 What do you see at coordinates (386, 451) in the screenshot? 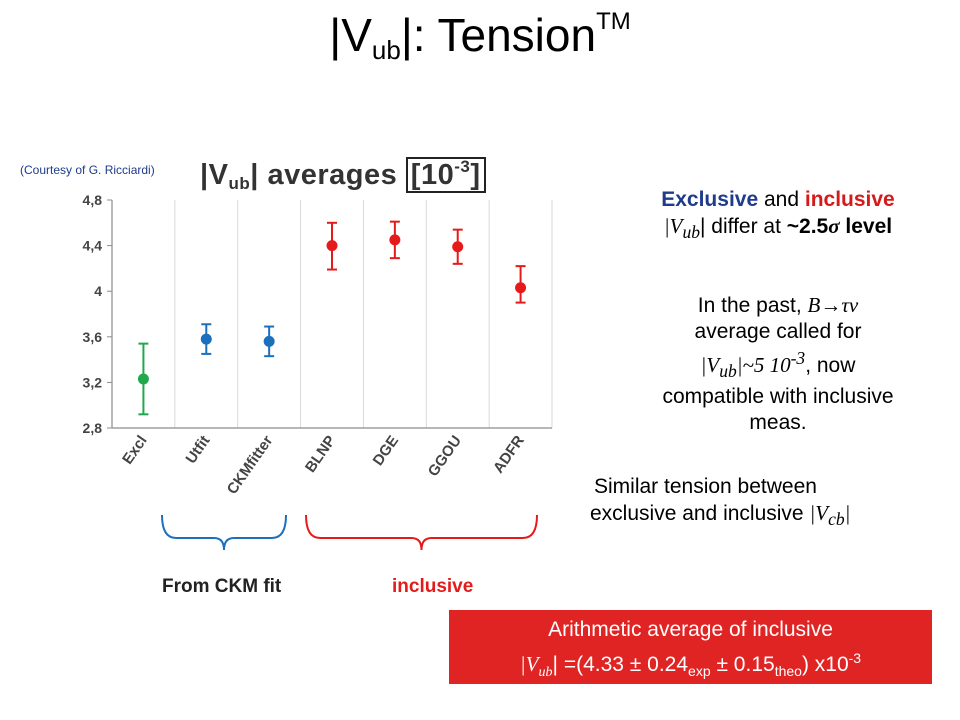
I see `x-category-label: DGE` at bounding box center [386, 451].